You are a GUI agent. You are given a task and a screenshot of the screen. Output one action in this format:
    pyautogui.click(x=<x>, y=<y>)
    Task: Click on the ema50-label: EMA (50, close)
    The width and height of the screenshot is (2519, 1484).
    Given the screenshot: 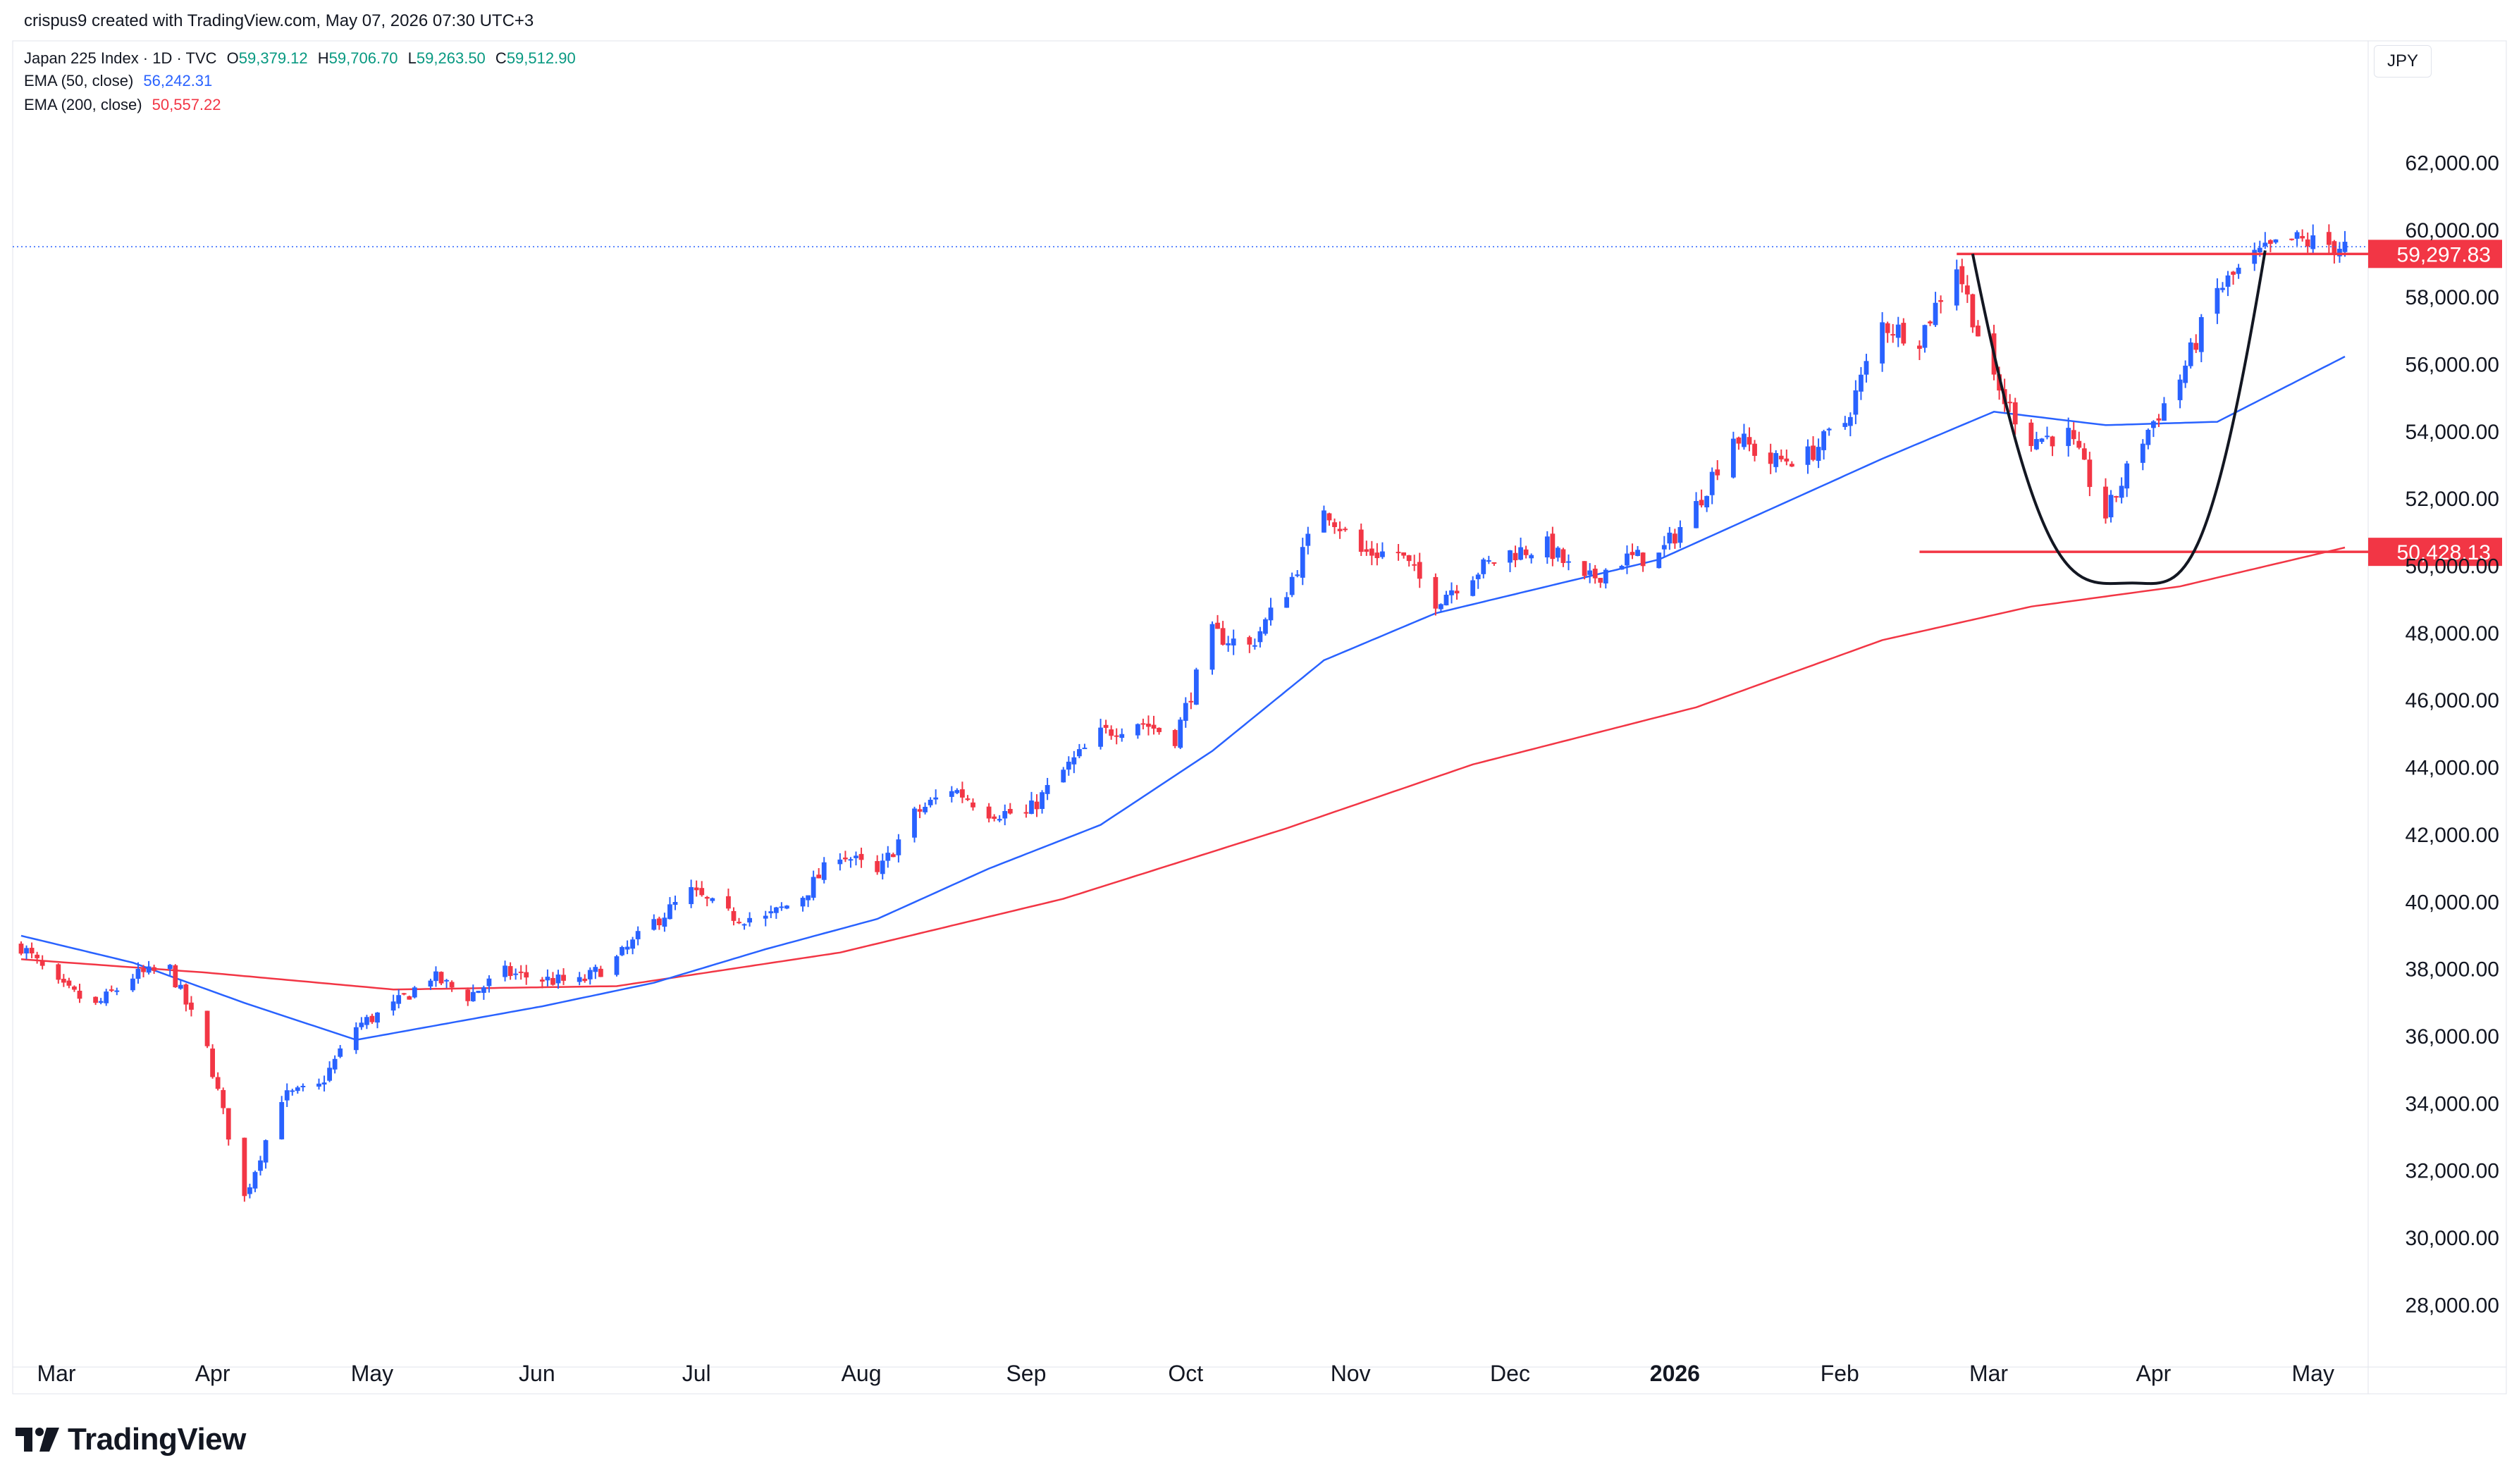 What is the action you would take?
    pyautogui.click(x=79, y=80)
    